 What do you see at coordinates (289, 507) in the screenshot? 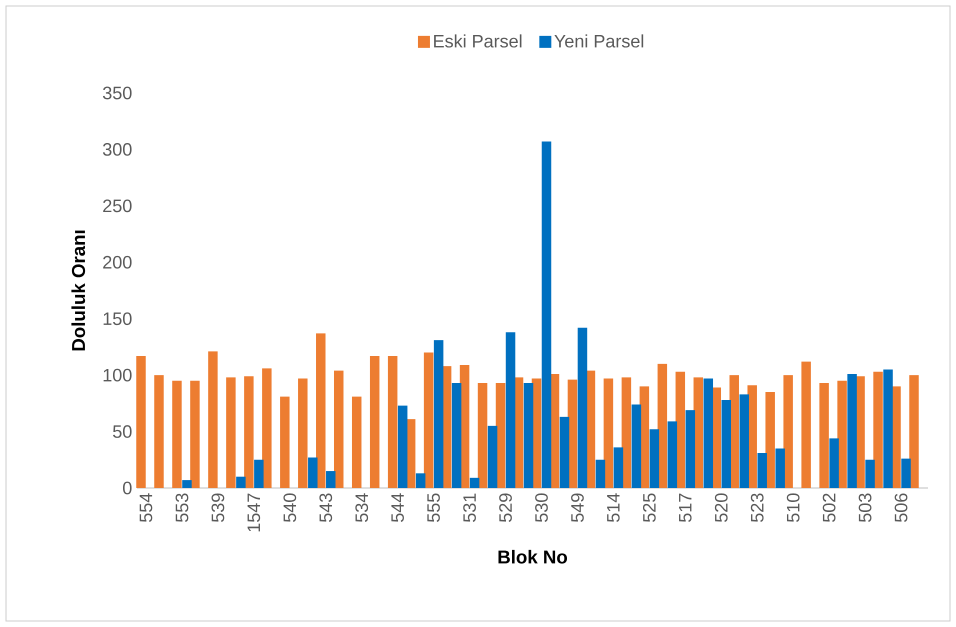
I see `x-tick-label: 540` at bounding box center [289, 507].